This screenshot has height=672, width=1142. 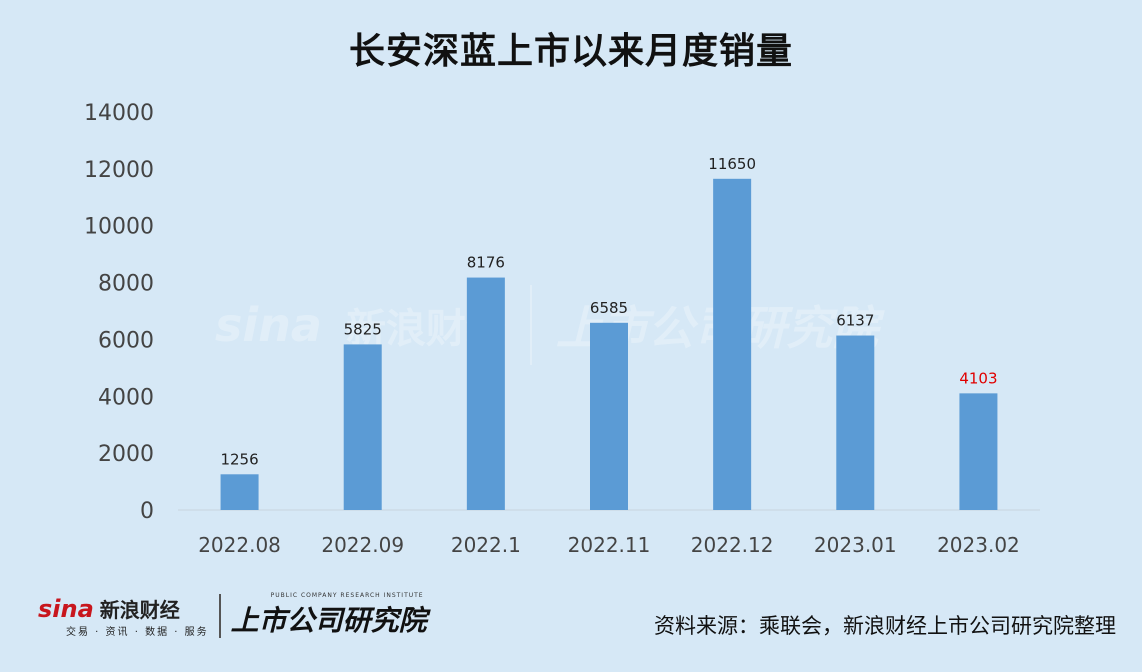 I want to click on sina-logo-tagline: 交易 · 资讯 · 数据 · 服务, so click(x=137, y=632).